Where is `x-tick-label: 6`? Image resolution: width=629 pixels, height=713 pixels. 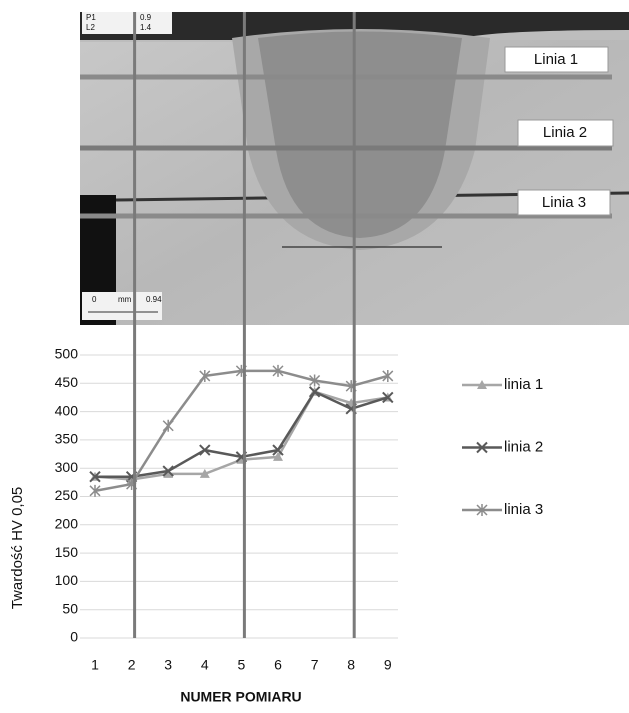 x-tick-label: 6 is located at coordinates (278, 665).